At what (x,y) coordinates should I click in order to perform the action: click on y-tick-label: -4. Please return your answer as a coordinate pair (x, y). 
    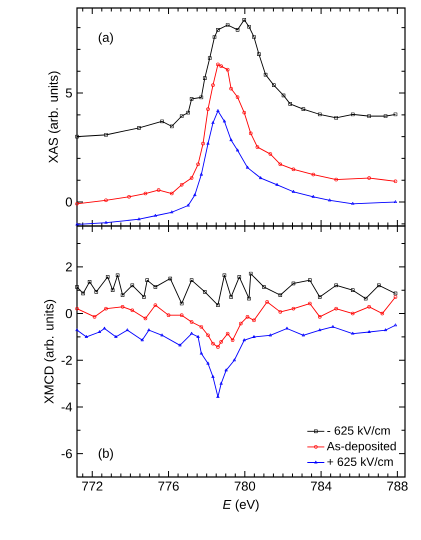
    Looking at the image, I should click on (67, 407).